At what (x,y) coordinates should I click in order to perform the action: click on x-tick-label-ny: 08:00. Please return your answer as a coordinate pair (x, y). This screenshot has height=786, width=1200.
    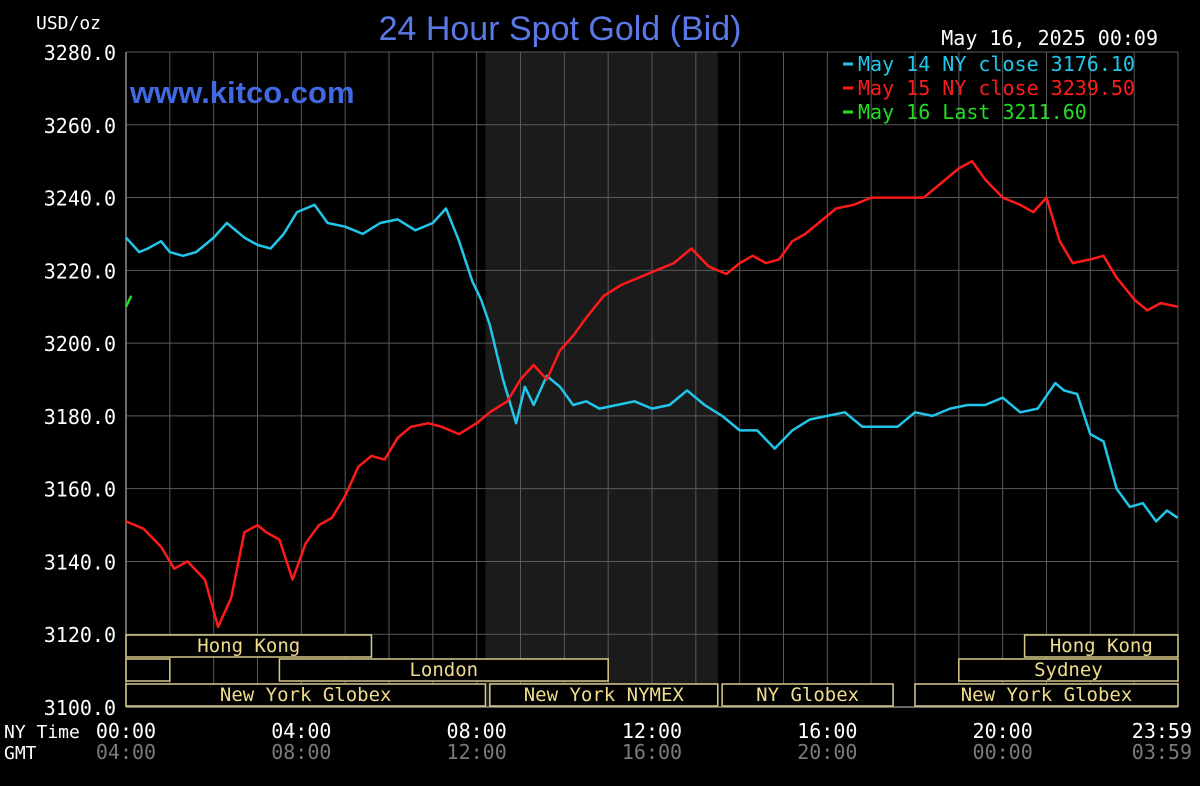
    Looking at the image, I should click on (477, 731).